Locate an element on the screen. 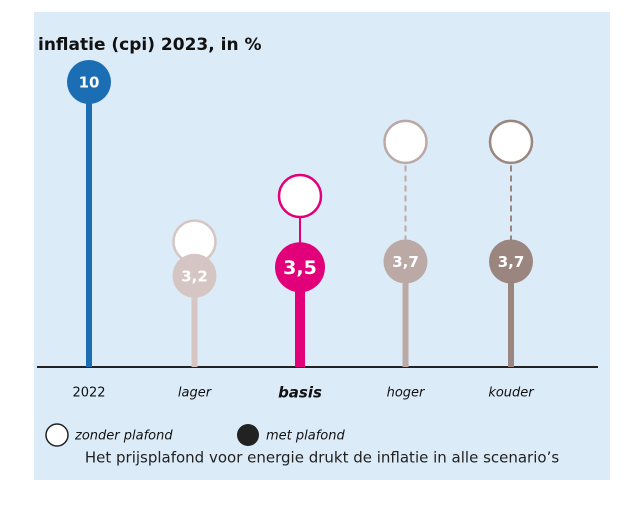 This screenshot has height=505, width=627. x-tick-label: 2022 is located at coordinates (88, 393).